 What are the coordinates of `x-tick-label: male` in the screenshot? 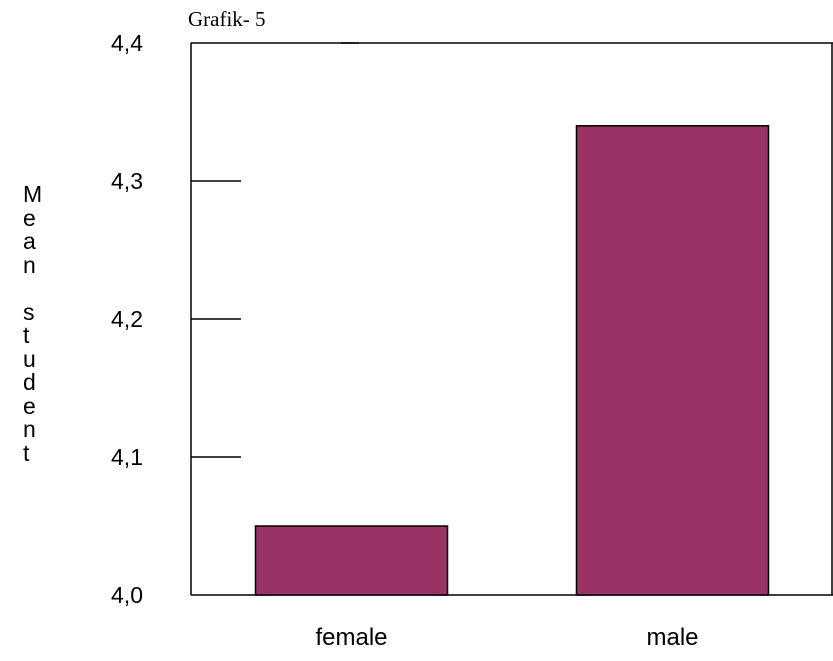 It's located at (672, 637).